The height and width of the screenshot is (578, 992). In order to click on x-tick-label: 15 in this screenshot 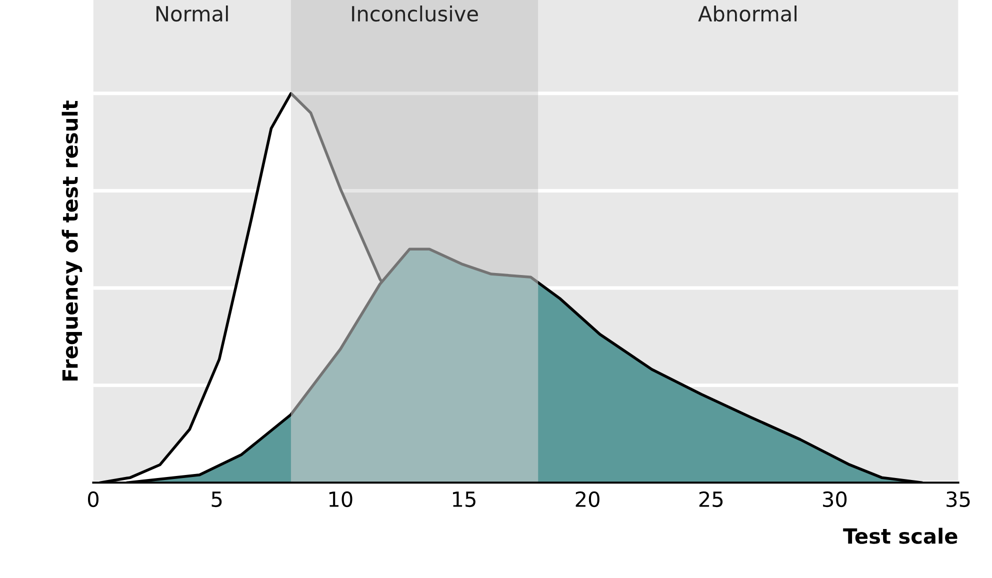, I will do `click(464, 500)`.